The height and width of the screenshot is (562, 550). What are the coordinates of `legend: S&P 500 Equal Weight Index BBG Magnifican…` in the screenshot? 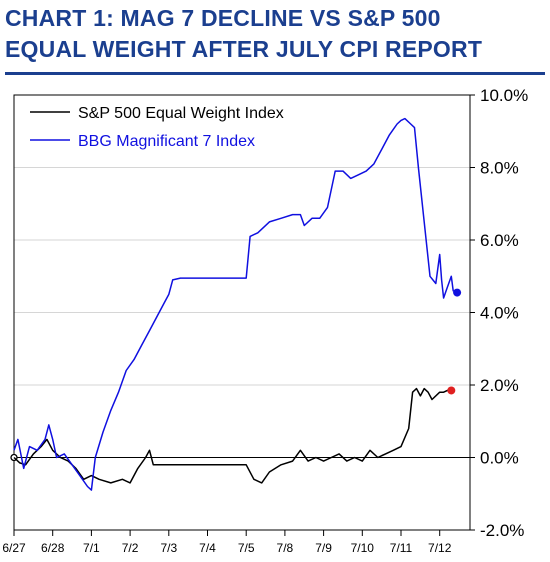 It's located at (157, 127).